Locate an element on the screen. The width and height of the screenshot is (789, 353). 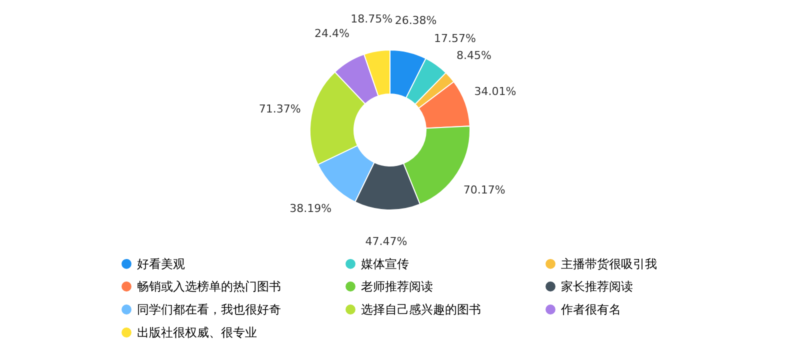
legend-label: 家长推荐阅读 is located at coordinates (597, 287).